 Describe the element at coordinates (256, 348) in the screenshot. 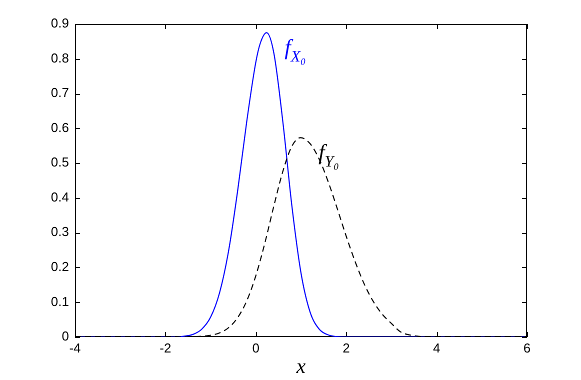

I see `x-tick-label: 0` at that location.